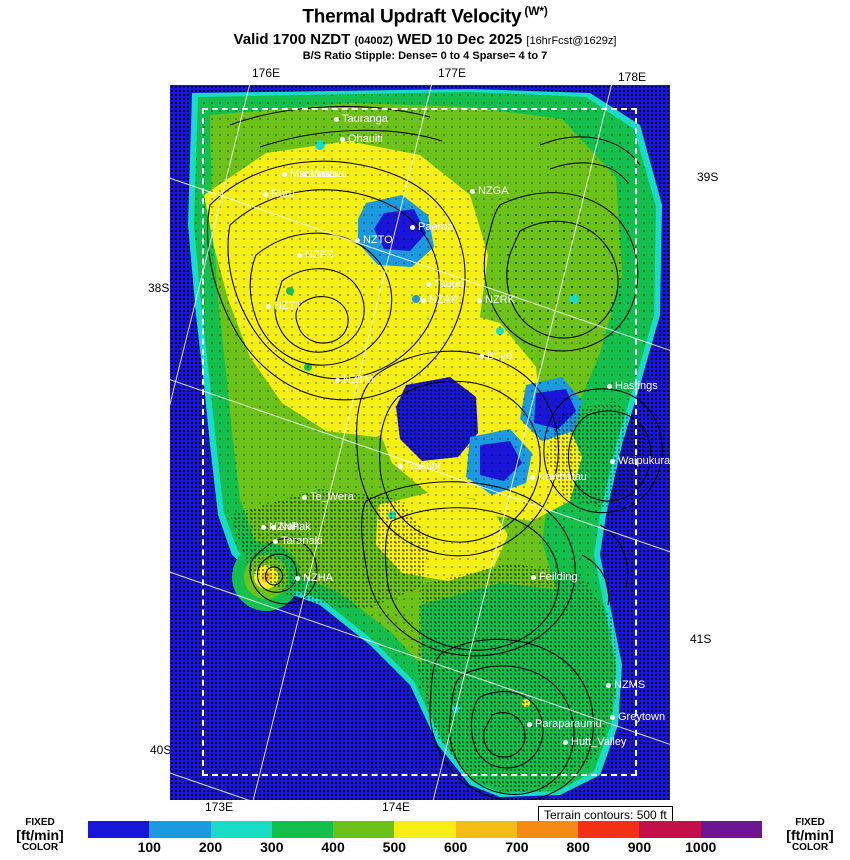 The image size is (850, 860). Describe the element at coordinates (571, 41) in the screenshot. I see `forecast-stamp: [16hrFcst@1629z]` at that location.